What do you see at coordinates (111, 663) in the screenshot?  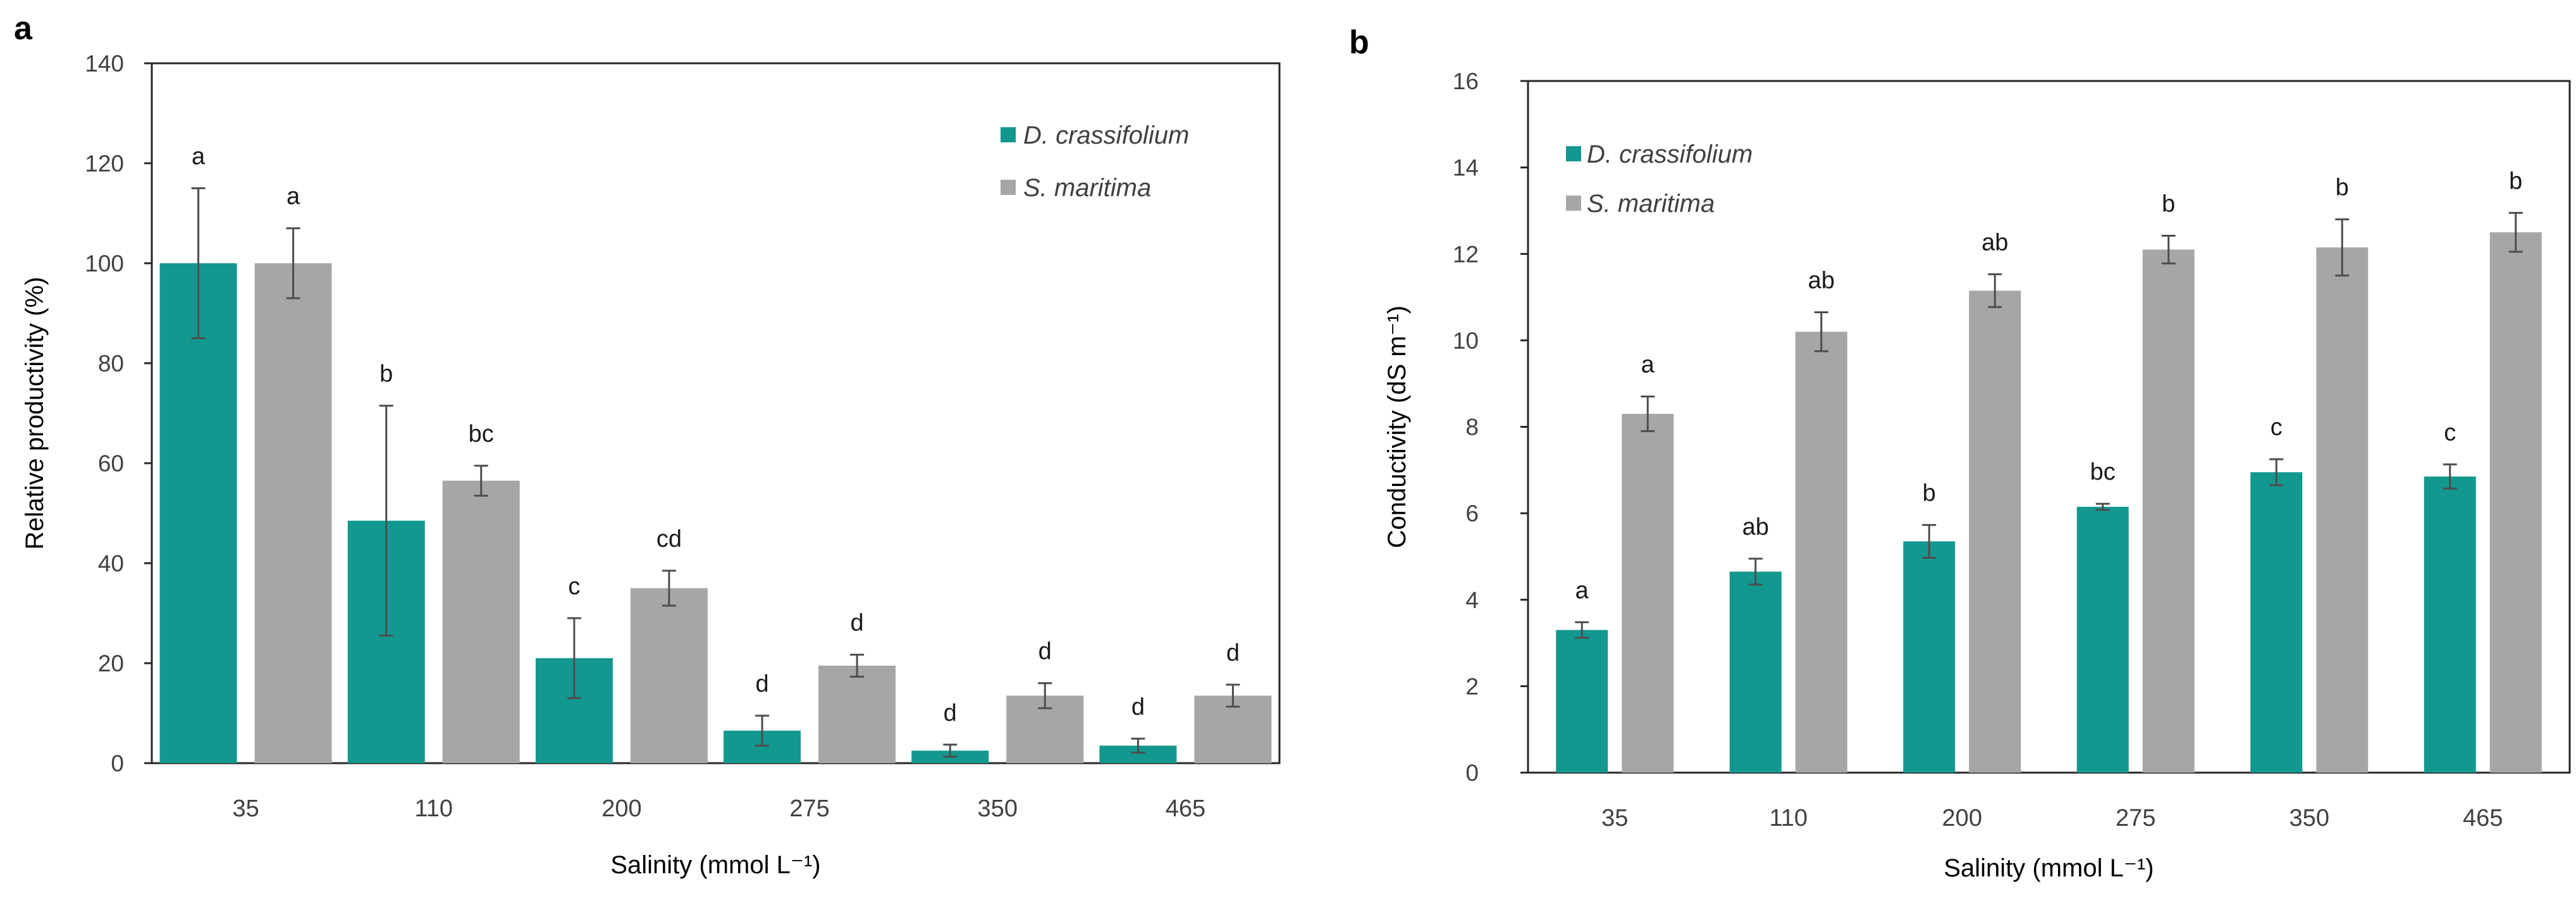 I see `y-tick-label: 20` at bounding box center [111, 663].